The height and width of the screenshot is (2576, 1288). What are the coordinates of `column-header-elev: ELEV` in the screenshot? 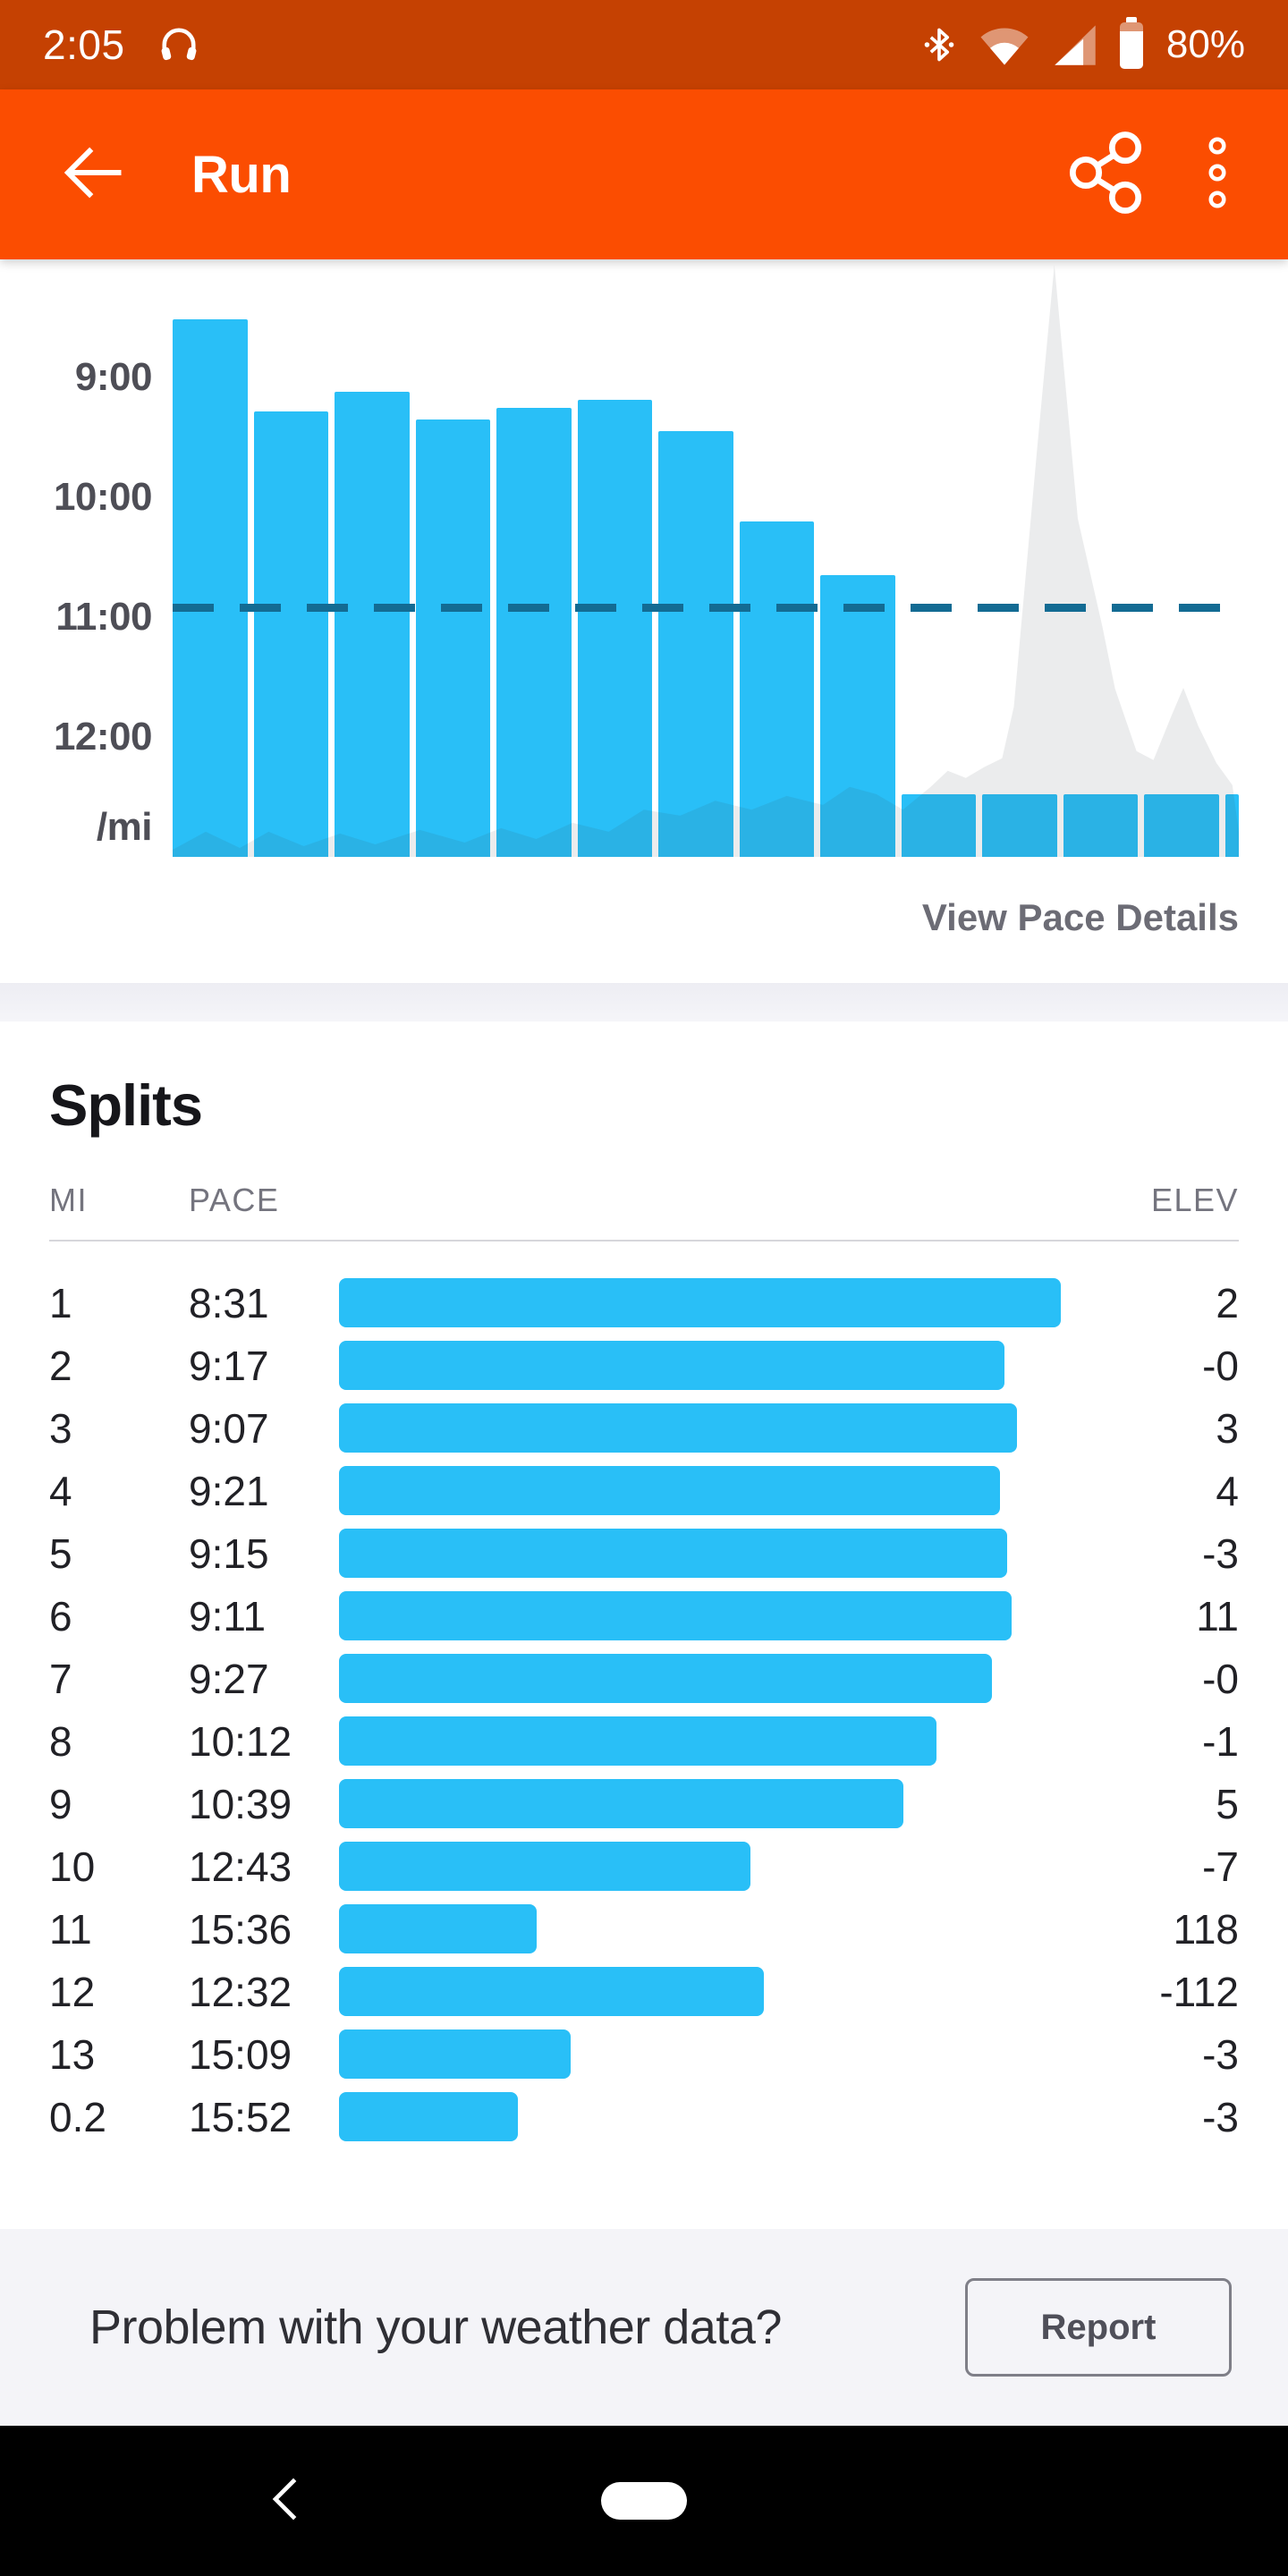 It's located at (1194, 1199).